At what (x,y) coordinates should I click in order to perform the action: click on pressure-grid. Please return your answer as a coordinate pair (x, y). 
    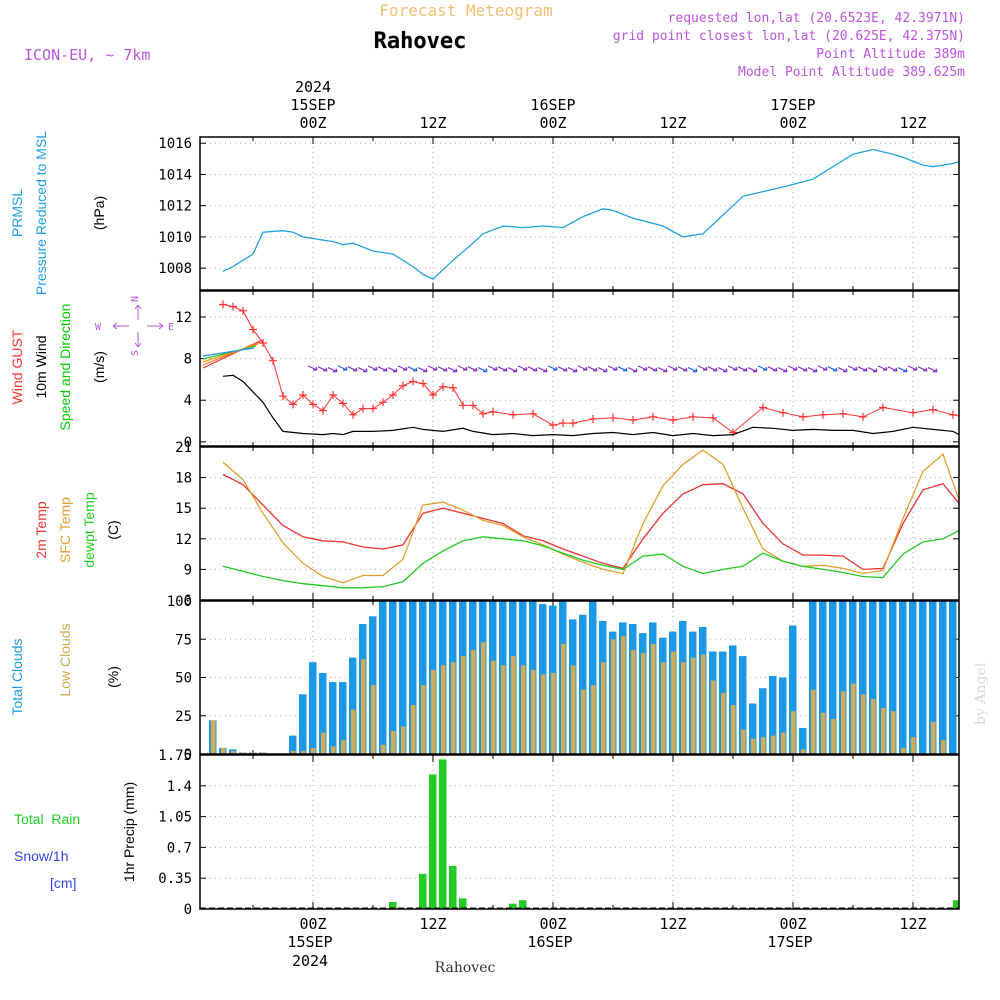
    Looking at the image, I should click on (579, 213).